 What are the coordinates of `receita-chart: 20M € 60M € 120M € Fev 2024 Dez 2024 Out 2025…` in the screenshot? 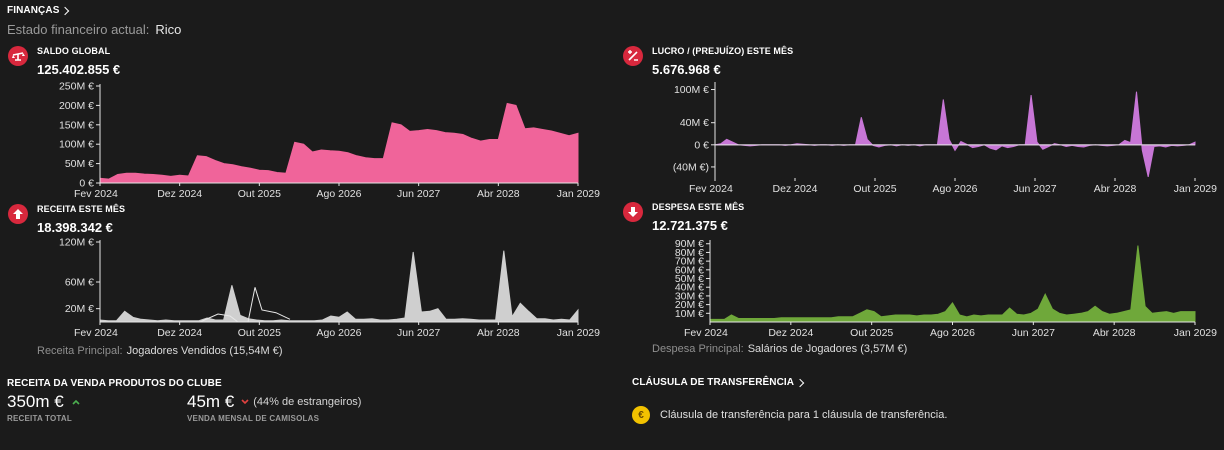 It's located at (329, 288).